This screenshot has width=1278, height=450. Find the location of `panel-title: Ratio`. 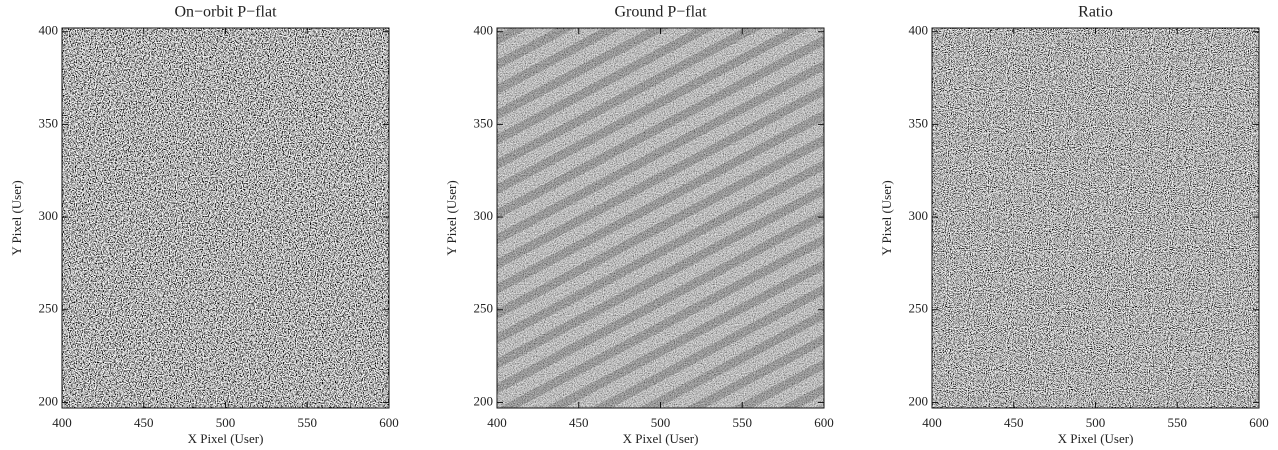

panel-title: Ratio is located at coordinates (1095, 12).